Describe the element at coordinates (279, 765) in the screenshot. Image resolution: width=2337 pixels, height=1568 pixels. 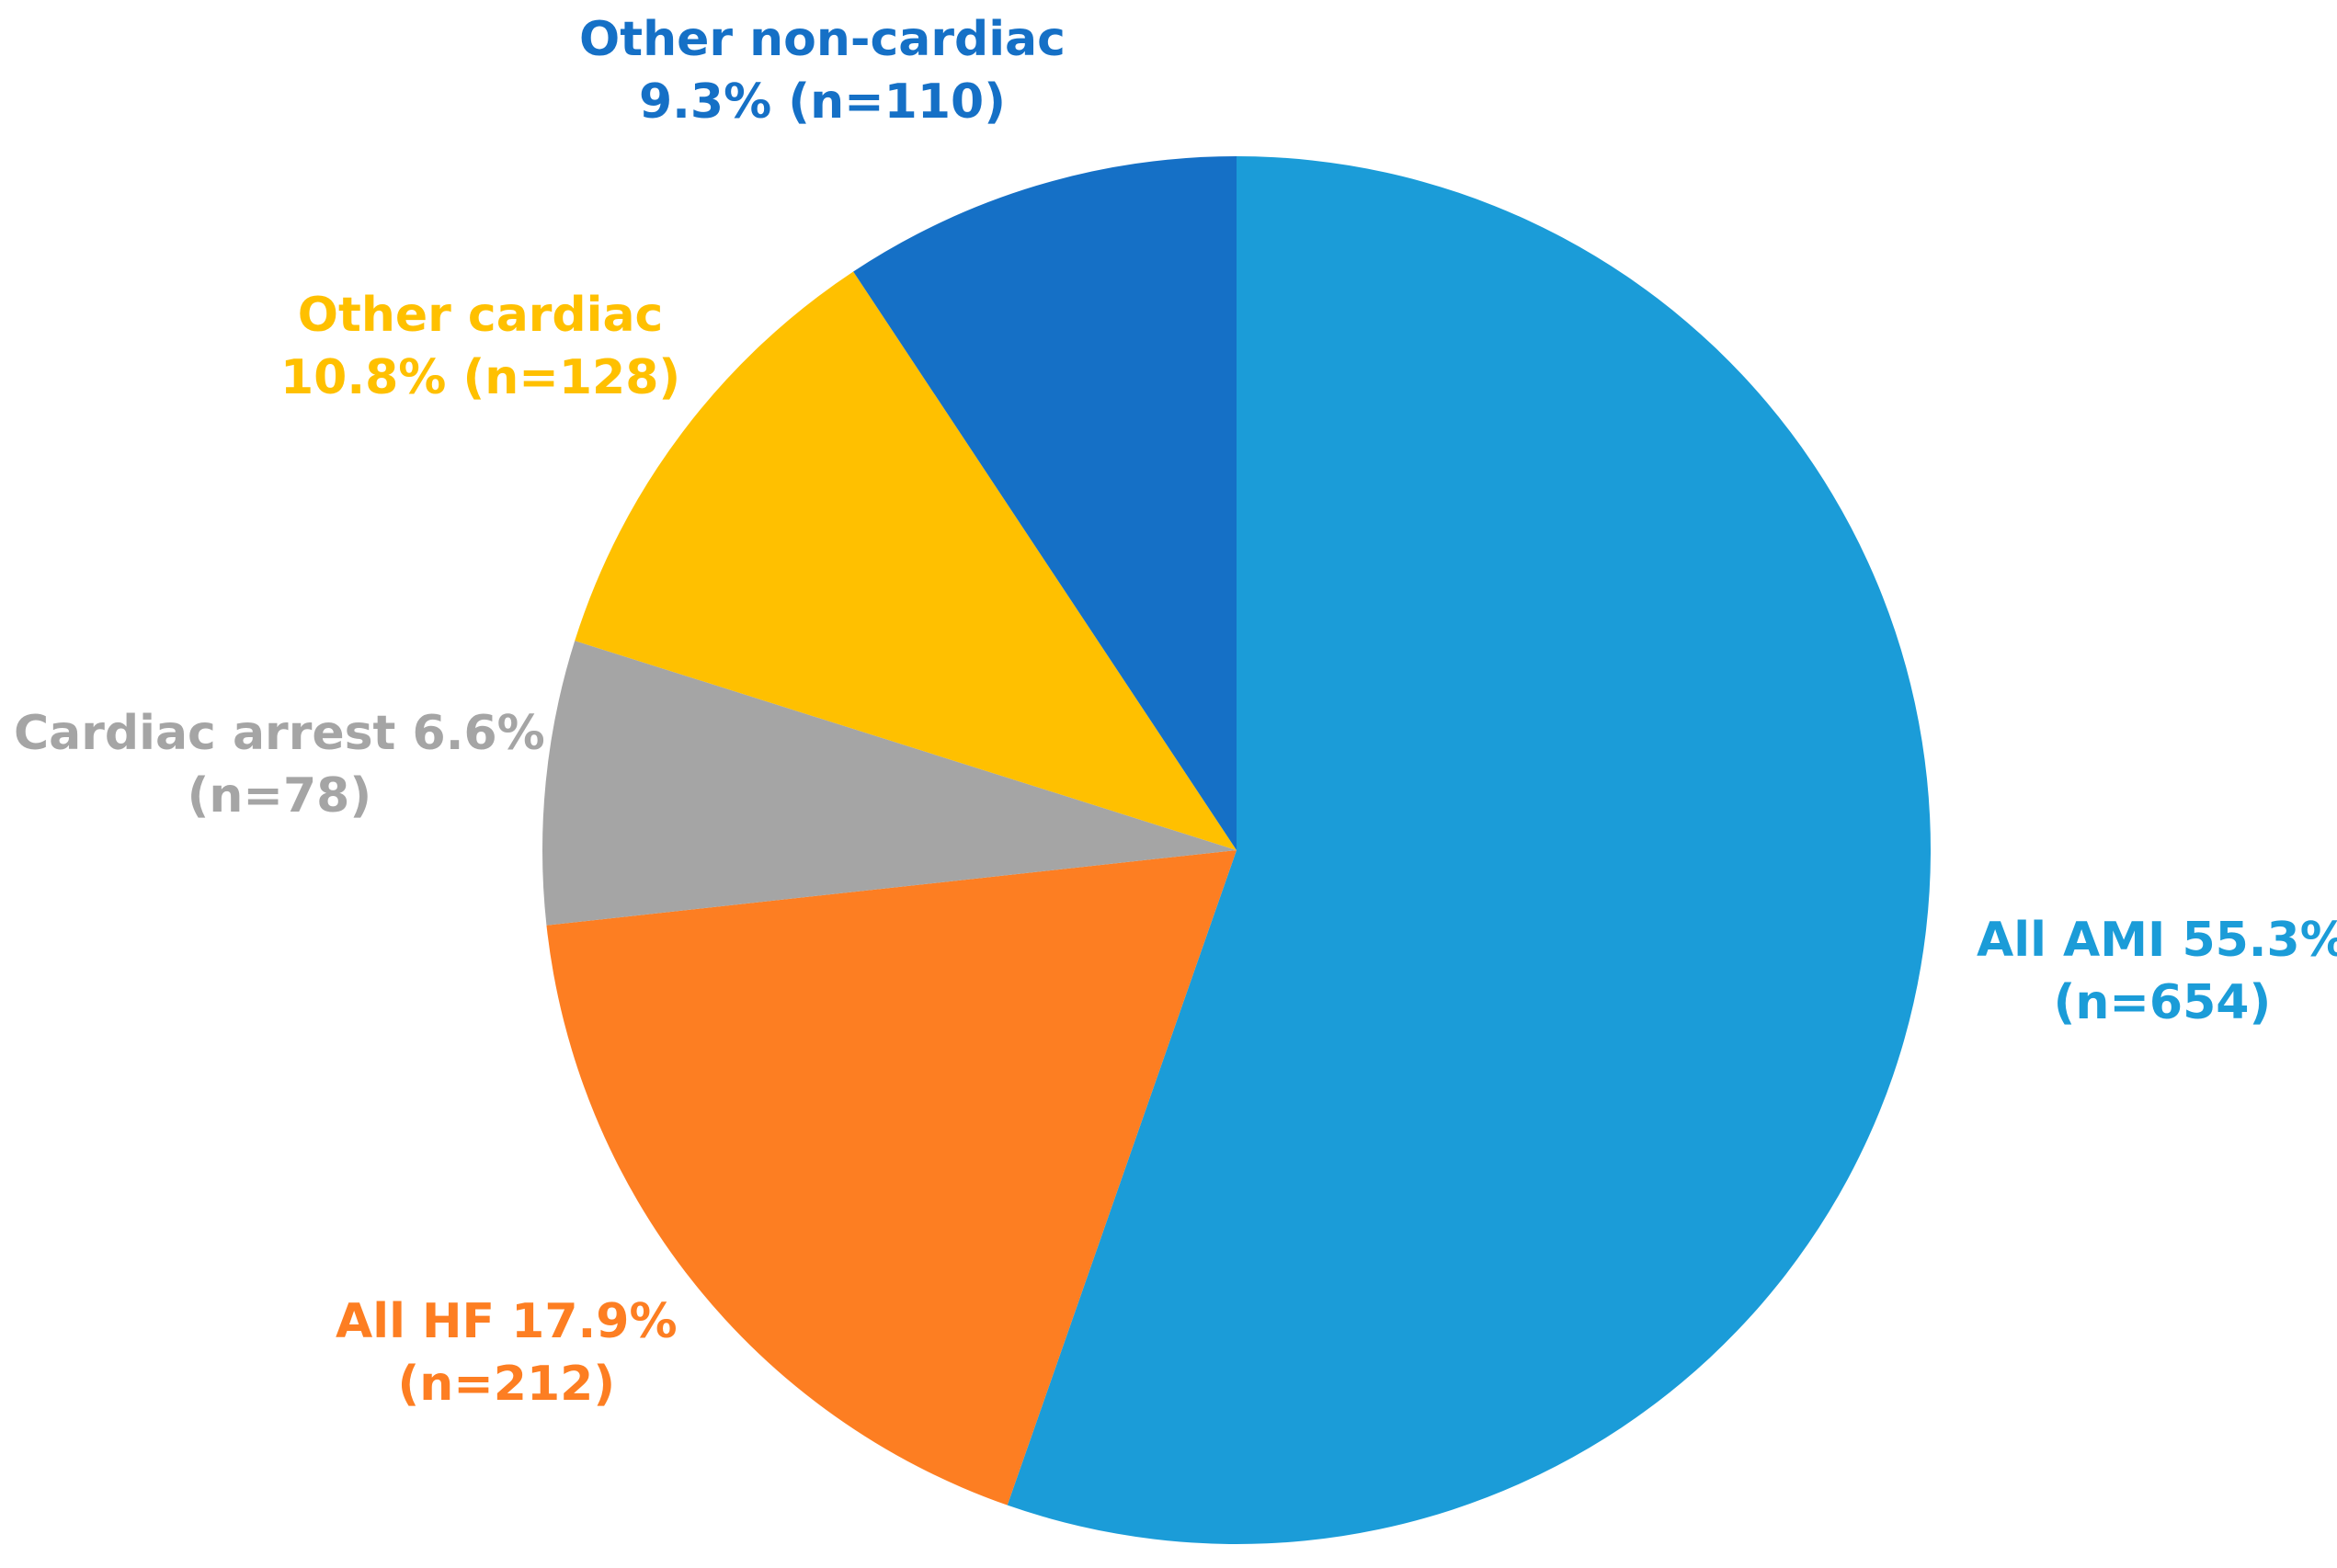
I see `slice-label-cardiac-arrest: Cardiac arrest 6.6% (n=78)` at that location.